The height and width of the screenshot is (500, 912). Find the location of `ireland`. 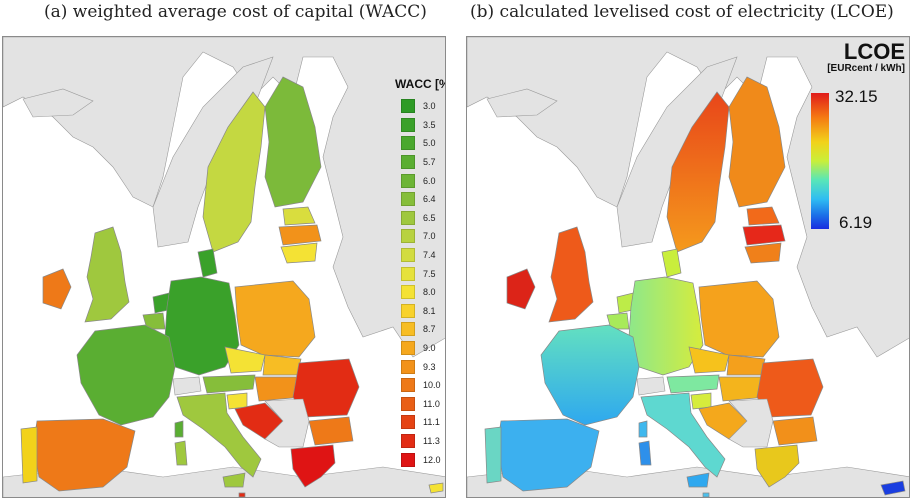

ireland is located at coordinates (57, 289).